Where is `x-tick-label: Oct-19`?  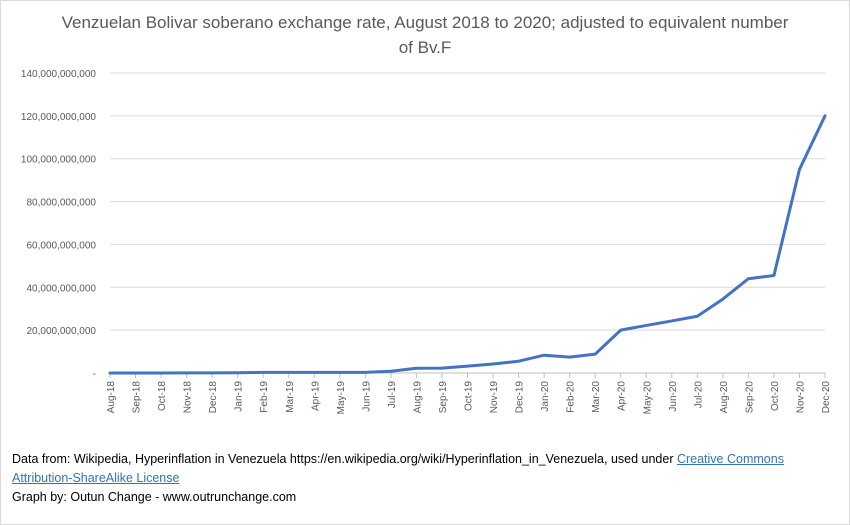
x-tick-label: Oct-19 is located at coordinates (469, 396).